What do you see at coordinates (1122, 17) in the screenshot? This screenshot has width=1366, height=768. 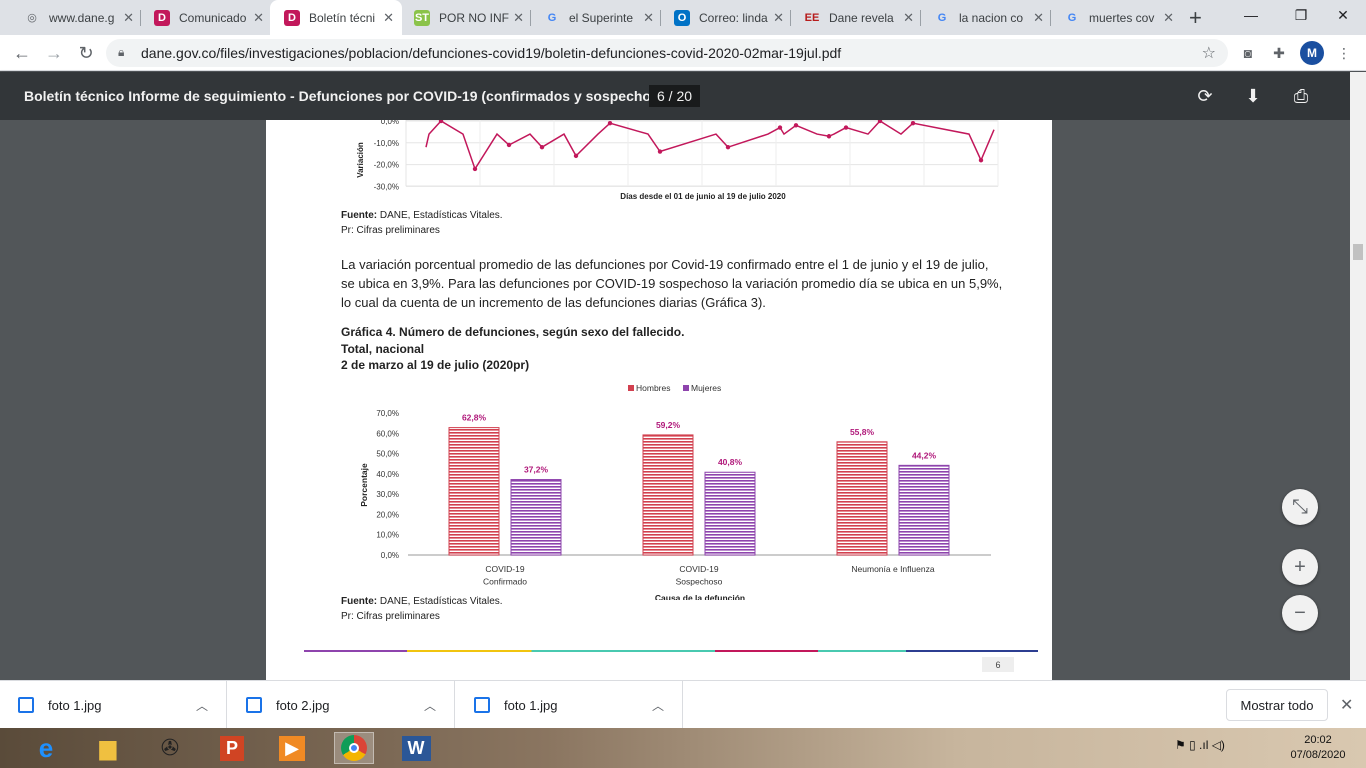 I see `tab-label: muertes cov` at bounding box center [1122, 17].